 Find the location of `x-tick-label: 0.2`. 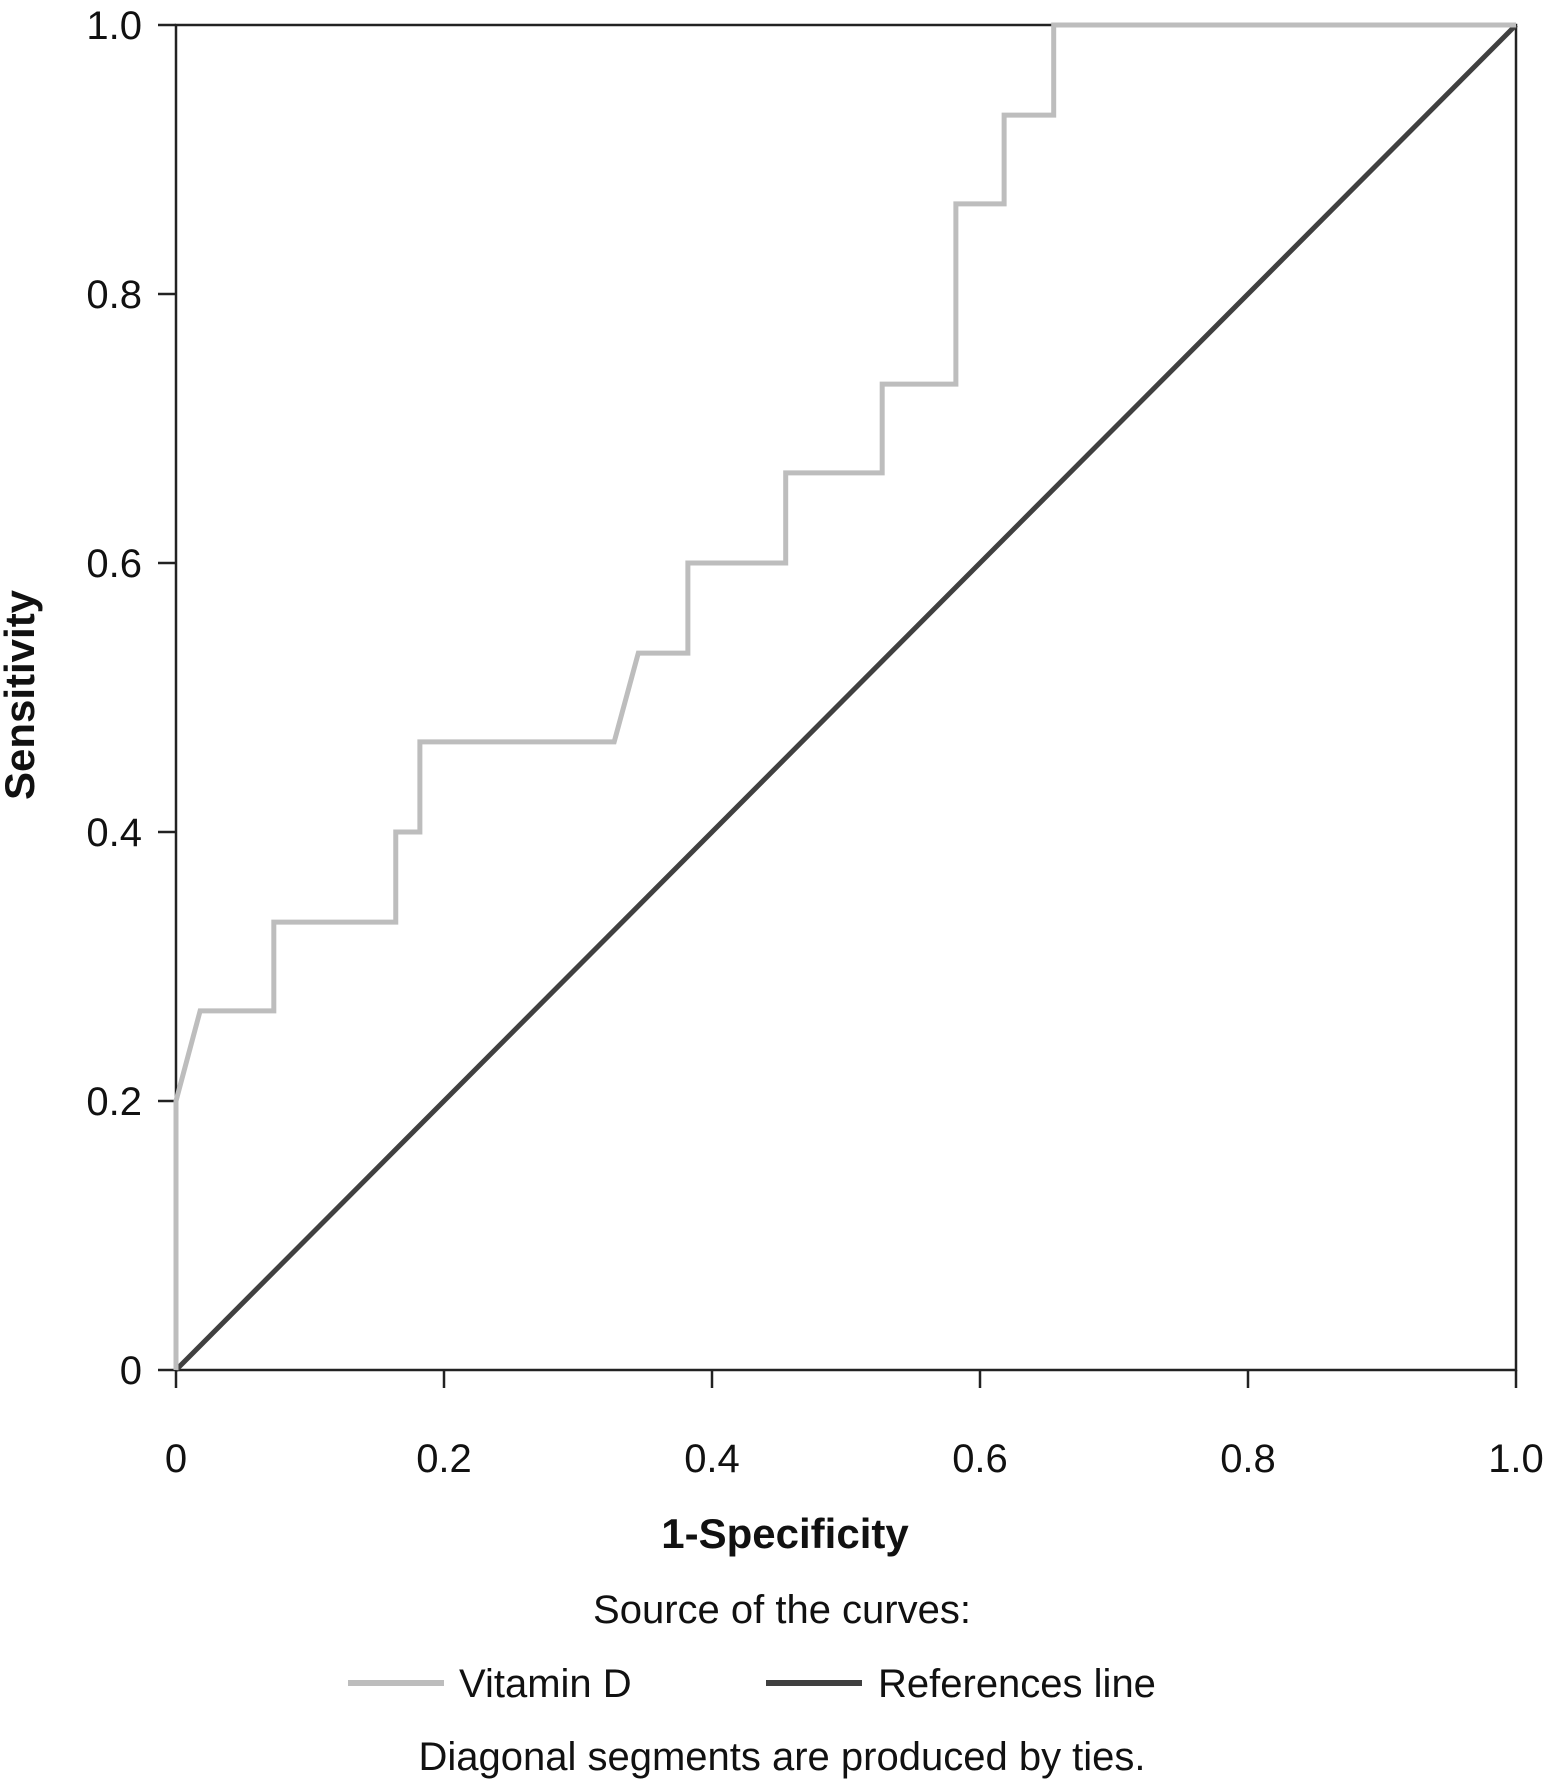

x-tick-label: 0.2 is located at coordinates (444, 1459).